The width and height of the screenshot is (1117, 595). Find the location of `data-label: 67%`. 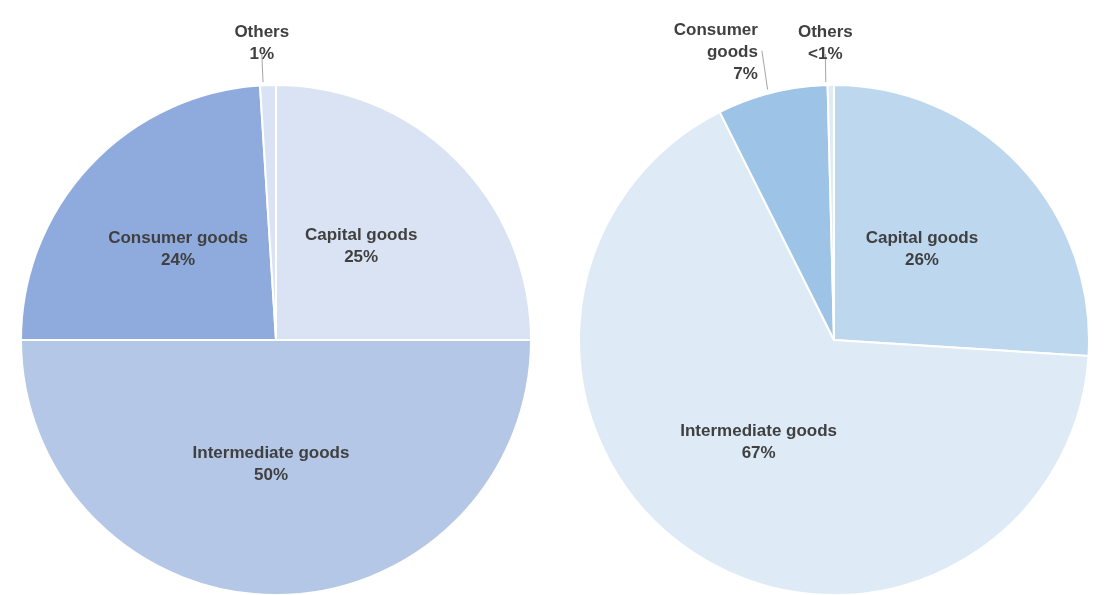

data-label: 67% is located at coordinates (758, 453).